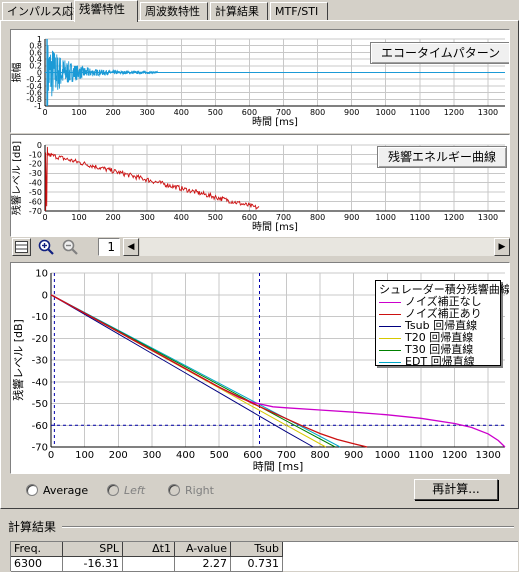  Describe the element at coordinates (438, 302) in the screenshot. I see `legend-item-no-noise-correction: ノイズ補正なし` at that location.